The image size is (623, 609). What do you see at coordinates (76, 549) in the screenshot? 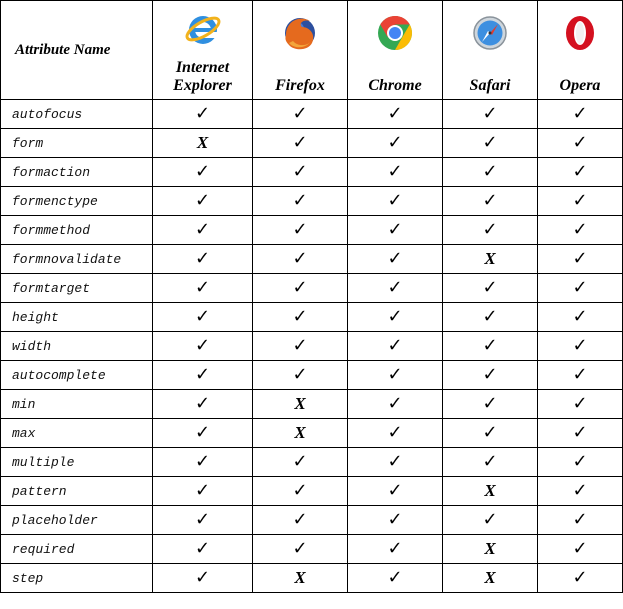
I see `attribute-name-cell: required` at bounding box center [76, 549].